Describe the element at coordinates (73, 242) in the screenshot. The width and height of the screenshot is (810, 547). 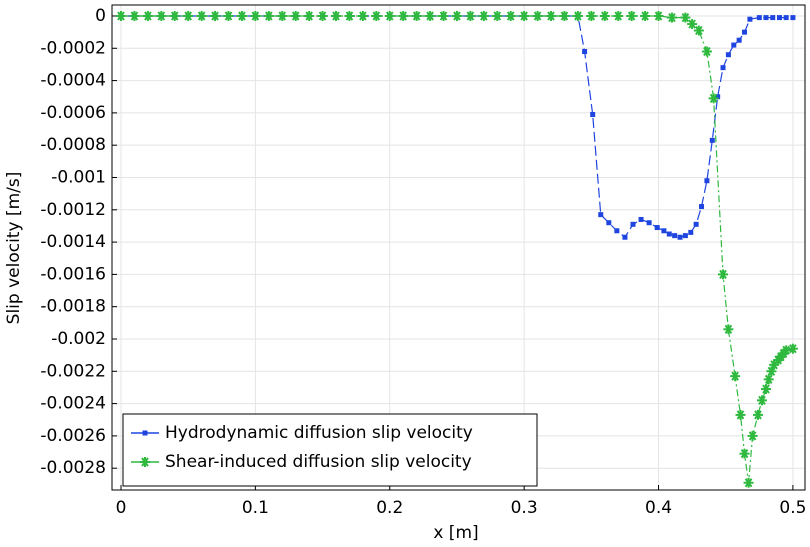
I see `y-tick-label: -0.0014` at that location.